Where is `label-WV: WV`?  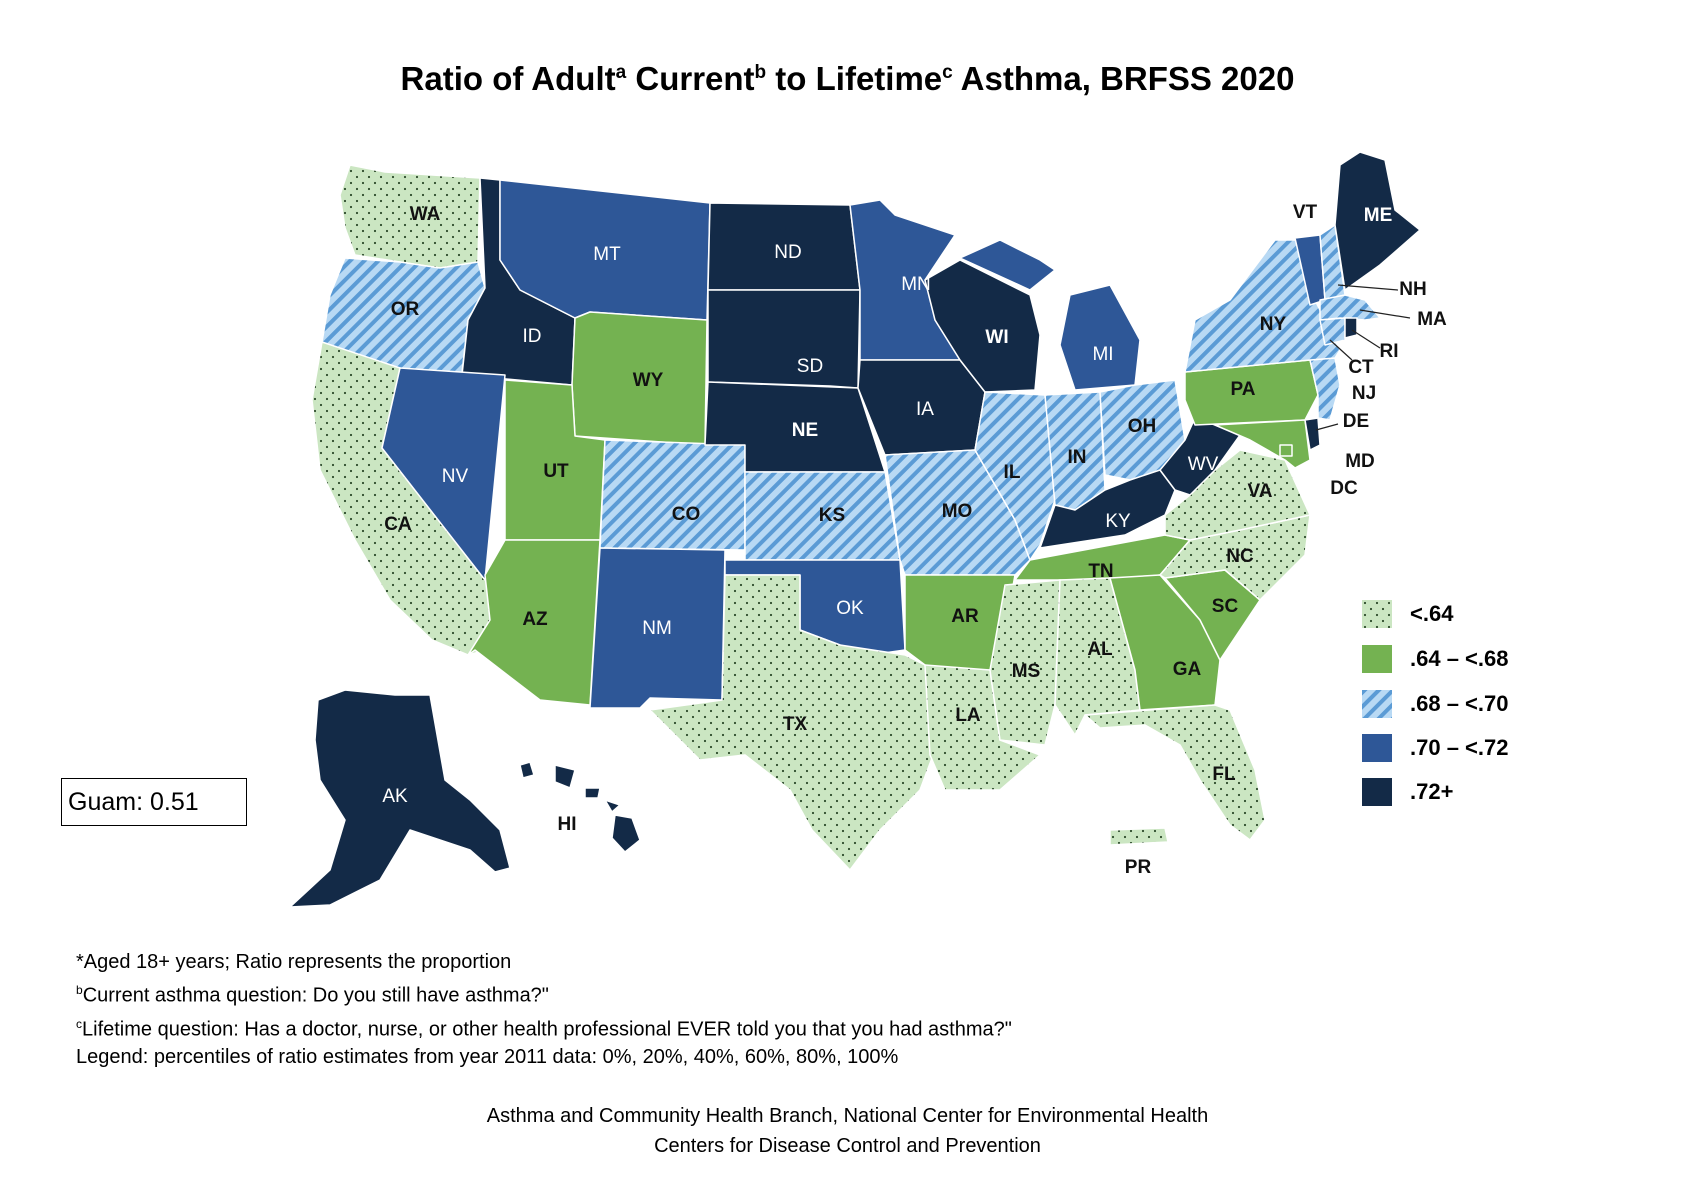 label-WV: WV is located at coordinates (1203, 464).